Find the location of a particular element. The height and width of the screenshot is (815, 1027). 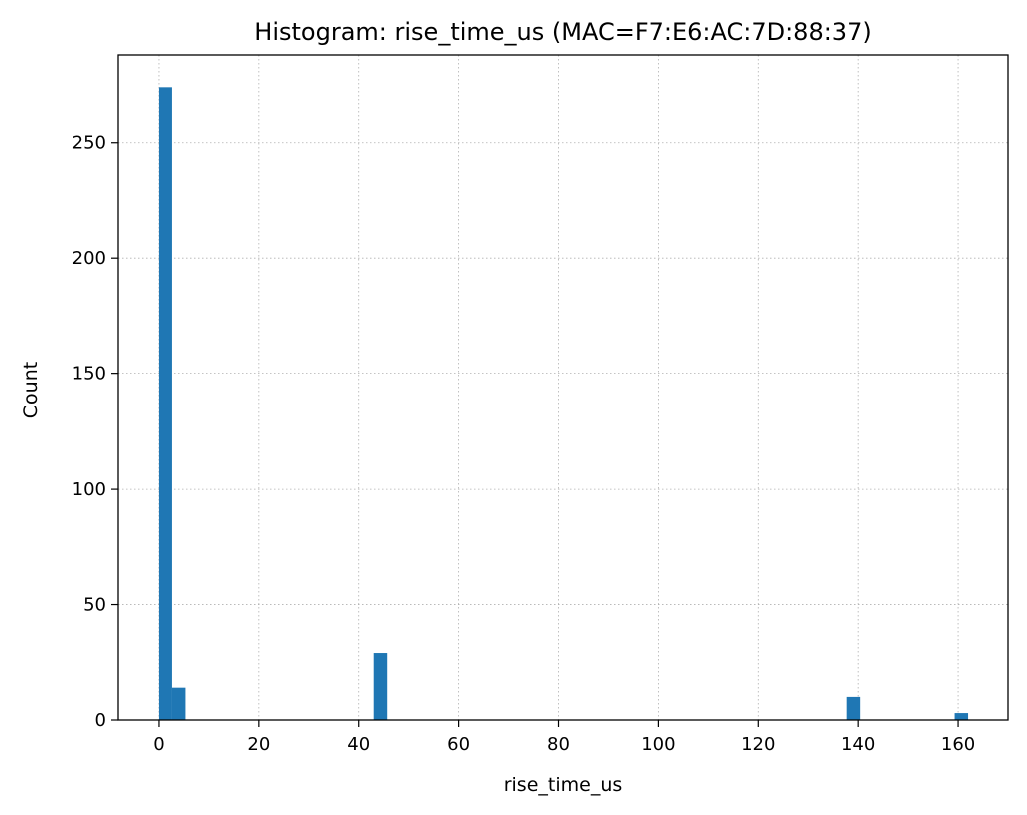

y-tick-label: 0 is located at coordinates (100, 720).